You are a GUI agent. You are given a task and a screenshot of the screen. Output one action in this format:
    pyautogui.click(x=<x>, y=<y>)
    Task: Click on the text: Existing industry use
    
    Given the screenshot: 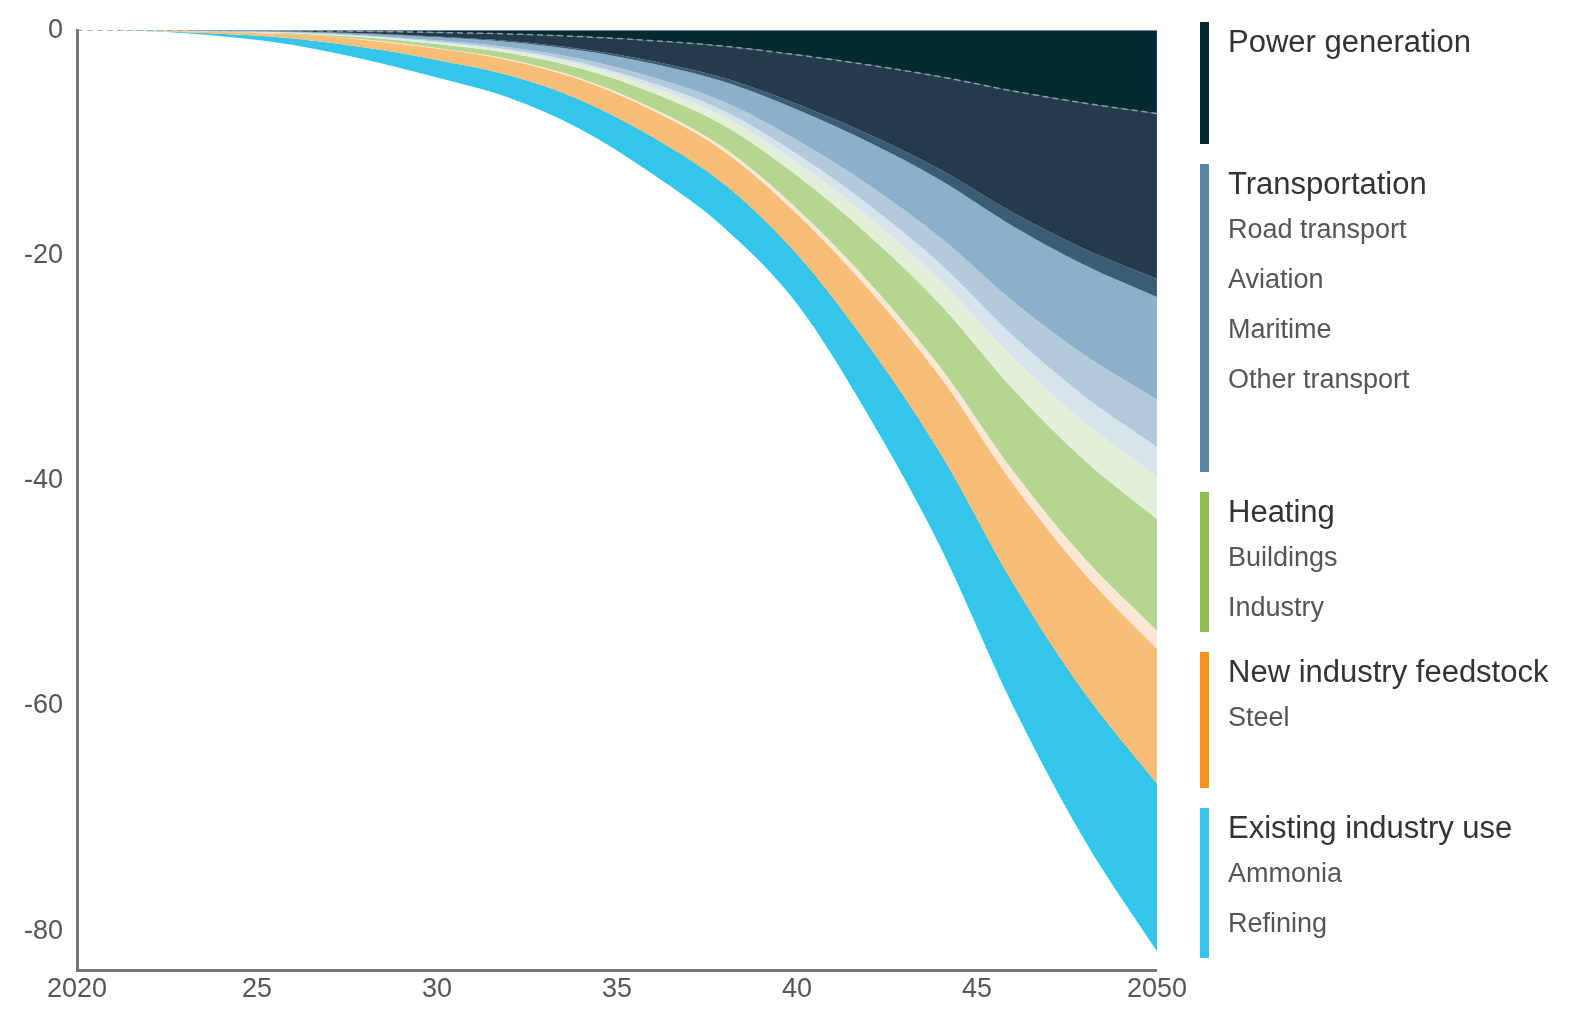 What is the action you would take?
    pyautogui.click(x=1371, y=828)
    